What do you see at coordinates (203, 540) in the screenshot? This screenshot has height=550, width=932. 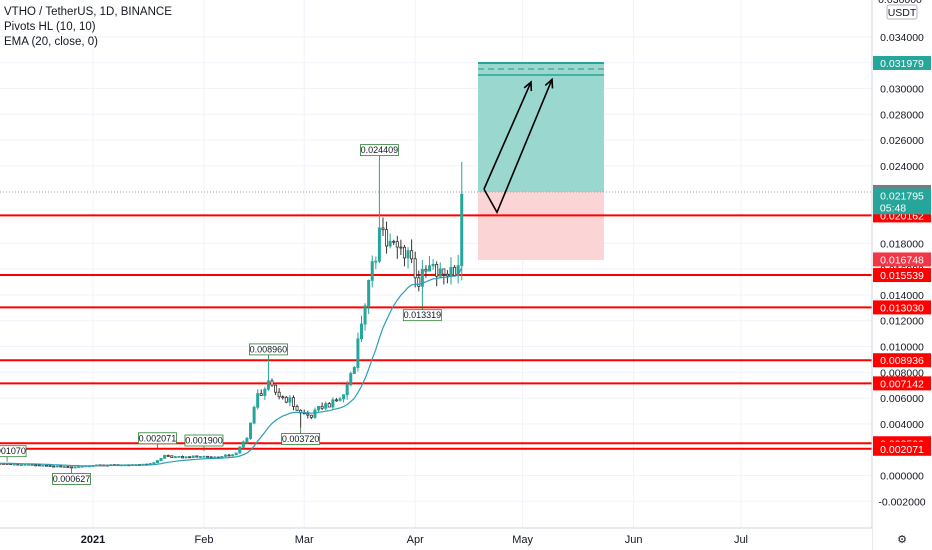 I see `time-tick-label: Feb` at bounding box center [203, 540].